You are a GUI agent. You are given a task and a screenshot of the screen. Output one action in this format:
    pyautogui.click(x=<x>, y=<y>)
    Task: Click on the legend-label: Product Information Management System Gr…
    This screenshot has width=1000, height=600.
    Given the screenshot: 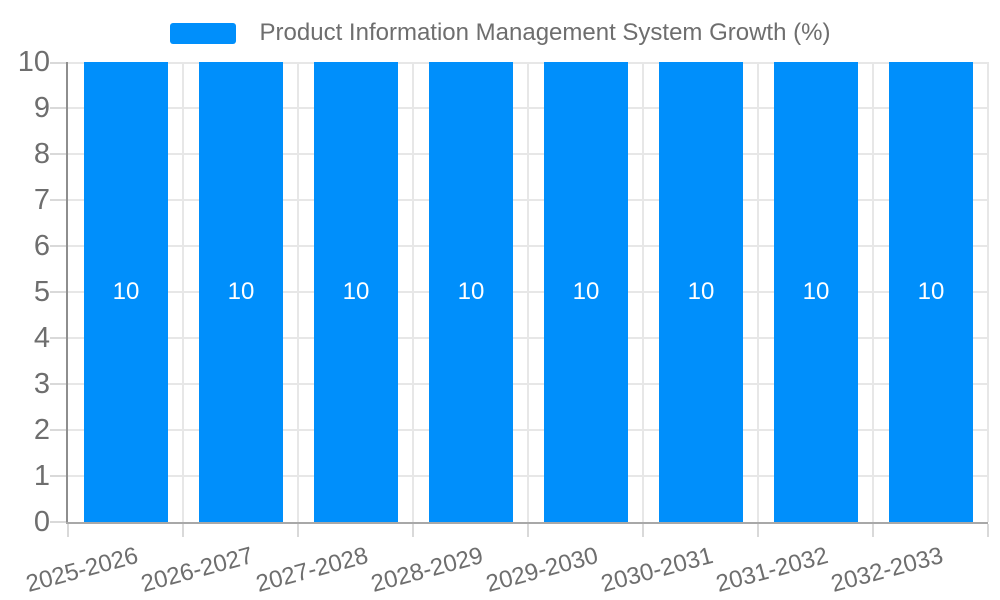 What is the action you would take?
    pyautogui.click(x=545, y=32)
    